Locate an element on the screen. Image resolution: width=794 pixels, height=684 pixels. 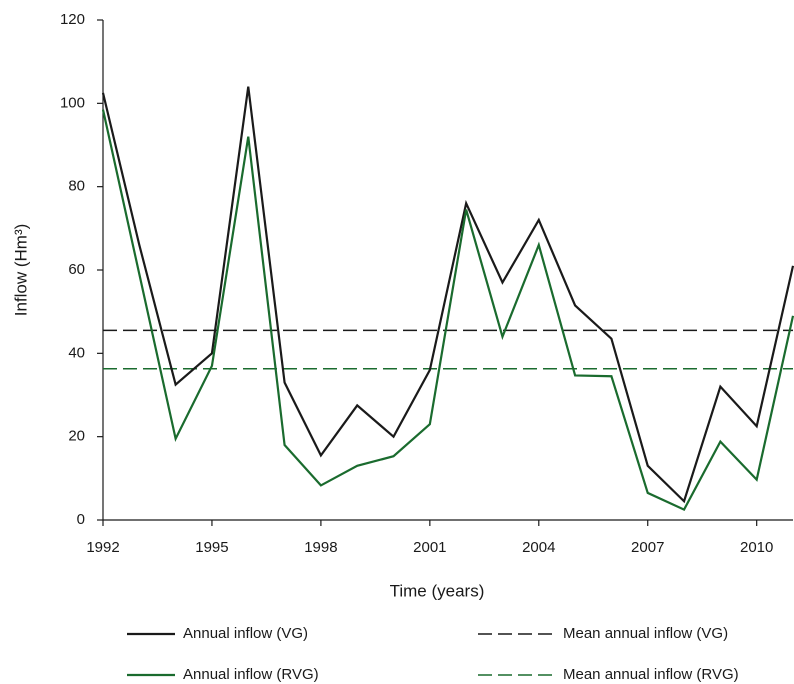
y-tick-label: 100 is located at coordinates (72, 102).